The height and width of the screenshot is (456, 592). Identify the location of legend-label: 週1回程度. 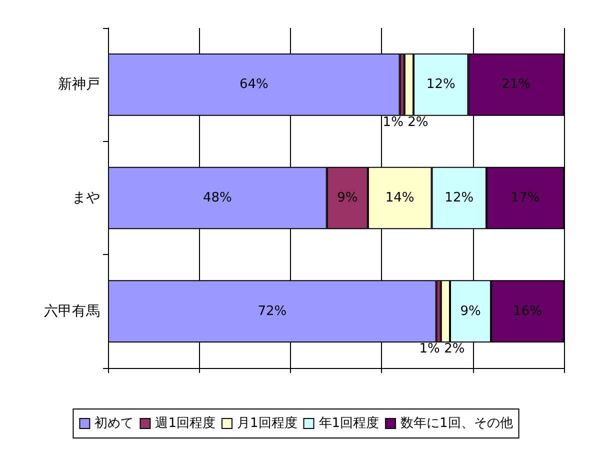
(185, 423).